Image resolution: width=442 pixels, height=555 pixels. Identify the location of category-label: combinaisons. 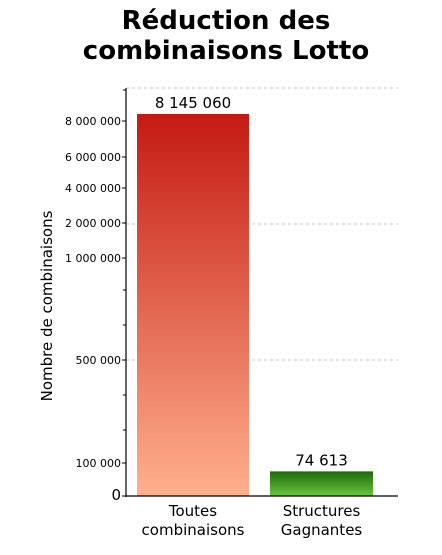
(193, 530).